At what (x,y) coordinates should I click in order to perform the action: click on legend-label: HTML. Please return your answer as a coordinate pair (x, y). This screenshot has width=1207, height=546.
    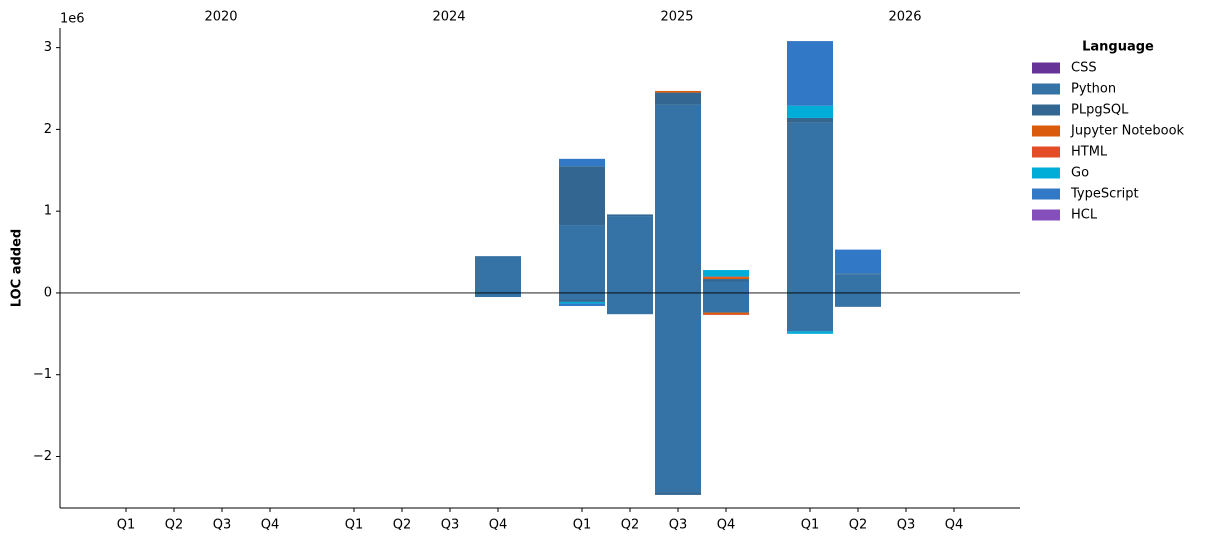
    Looking at the image, I should click on (1089, 152).